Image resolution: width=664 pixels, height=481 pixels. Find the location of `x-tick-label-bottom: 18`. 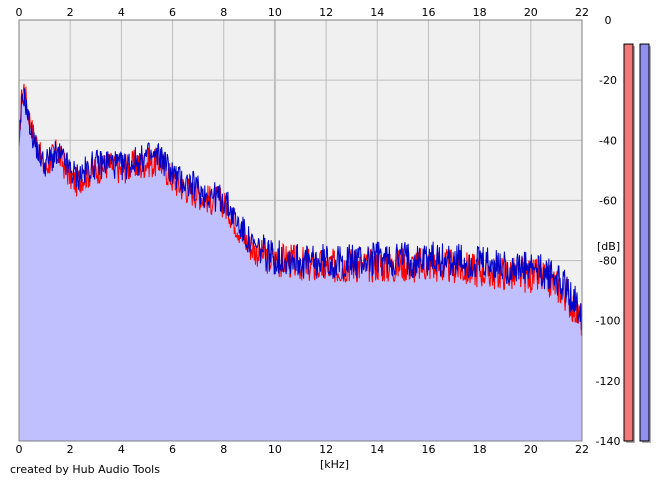

x-tick-label-bottom: 18 is located at coordinates (480, 449).